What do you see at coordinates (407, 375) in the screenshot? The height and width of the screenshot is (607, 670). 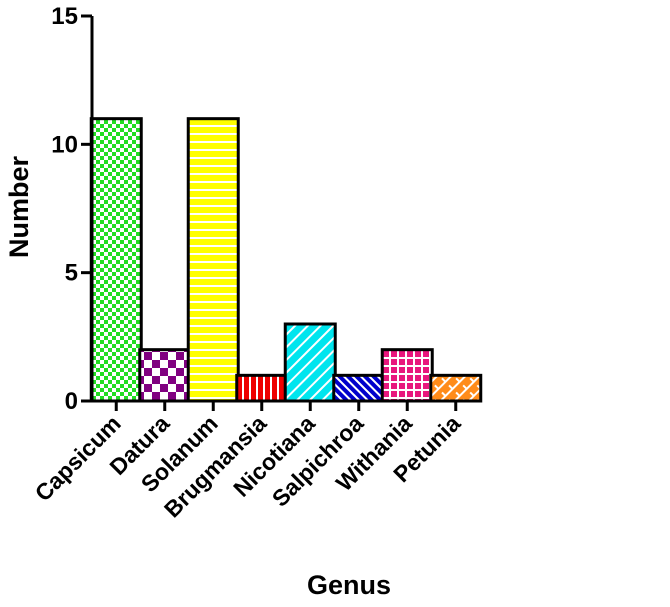 I see `bar-withania` at bounding box center [407, 375].